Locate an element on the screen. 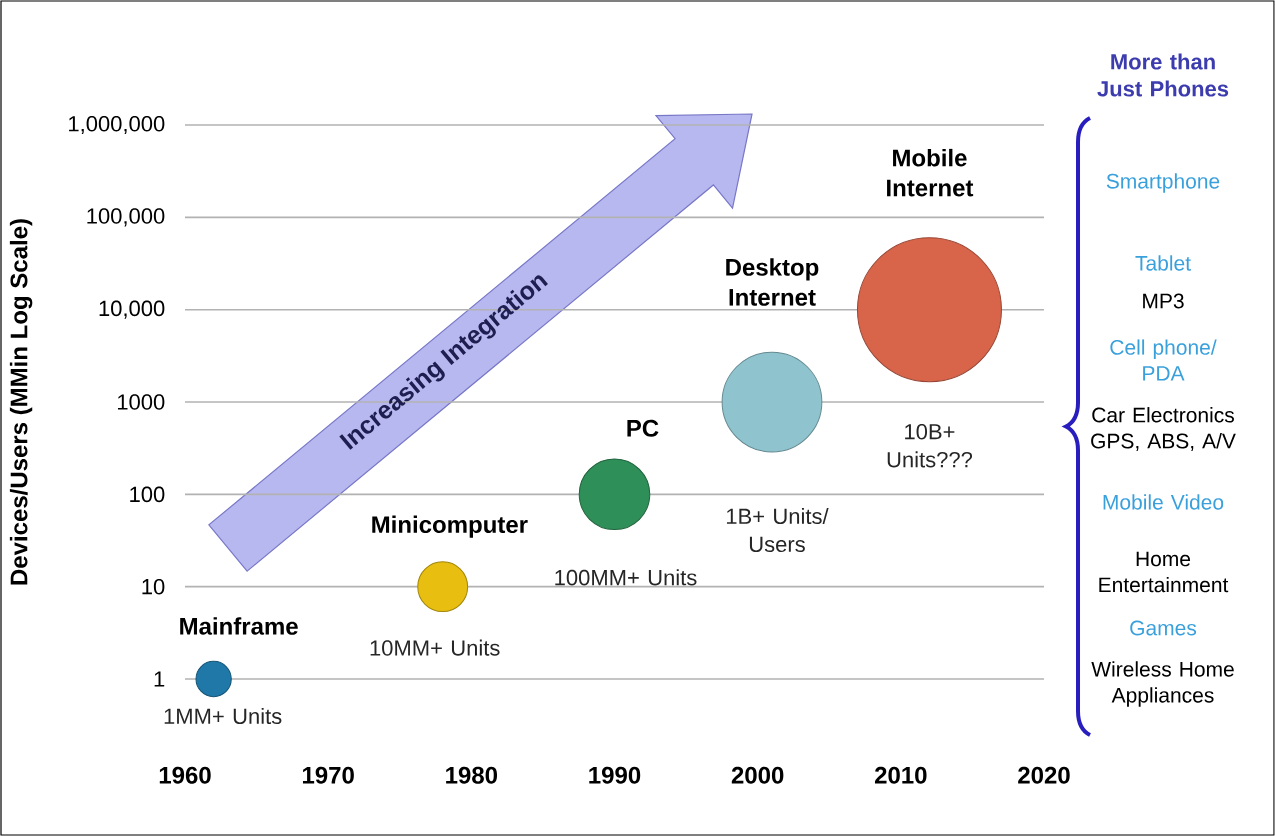 This screenshot has height=836, width=1275. text: Smartphone is located at coordinates (1163, 183).